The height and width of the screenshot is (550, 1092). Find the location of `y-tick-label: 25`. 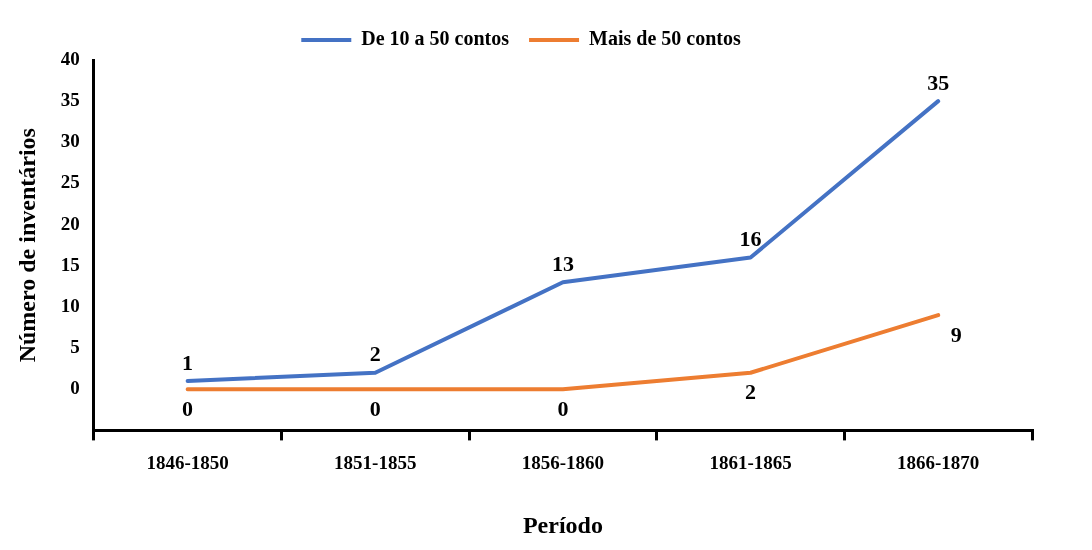

y-tick-label: 25 is located at coordinates (70, 182).